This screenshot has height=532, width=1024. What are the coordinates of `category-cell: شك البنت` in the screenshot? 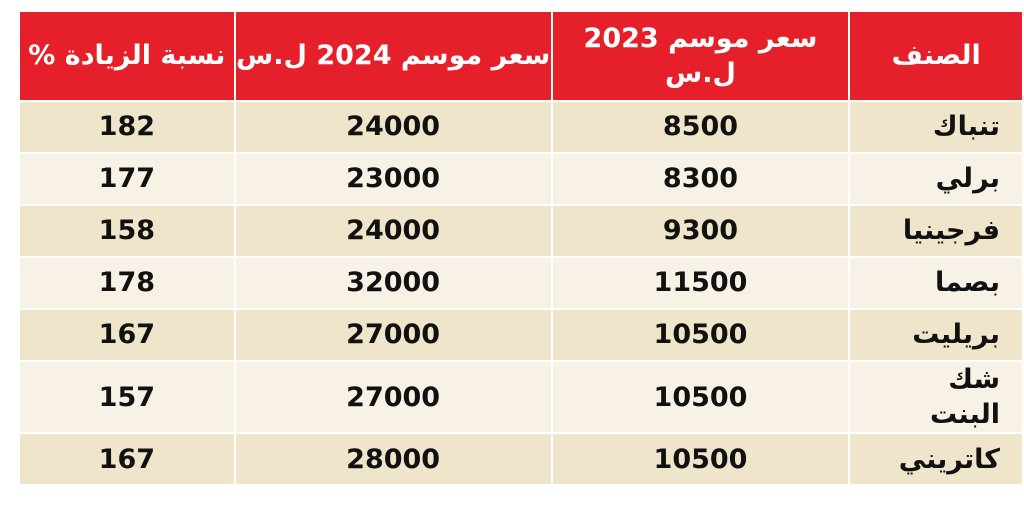 It's located at (936, 397).